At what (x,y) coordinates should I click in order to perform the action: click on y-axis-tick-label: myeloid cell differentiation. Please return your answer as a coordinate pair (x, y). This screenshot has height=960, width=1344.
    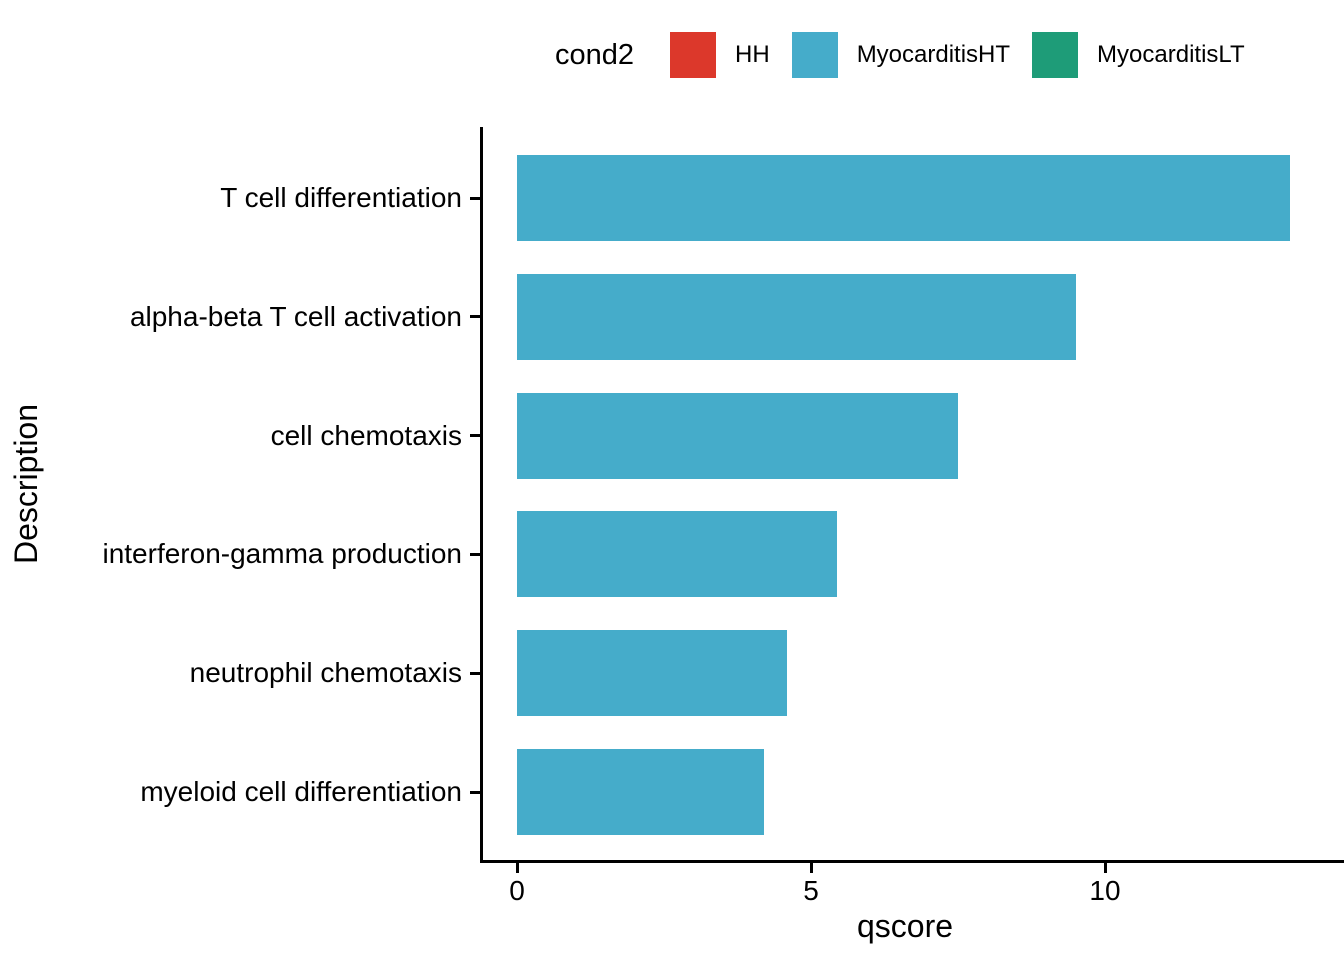
    Looking at the image, I should click on (301, 791).